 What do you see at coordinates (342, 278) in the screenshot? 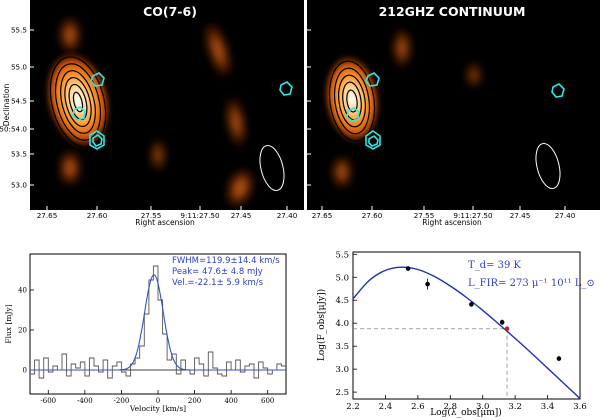
I see `sed-ytick-label: 5.0` at bounding box center [342, 278].